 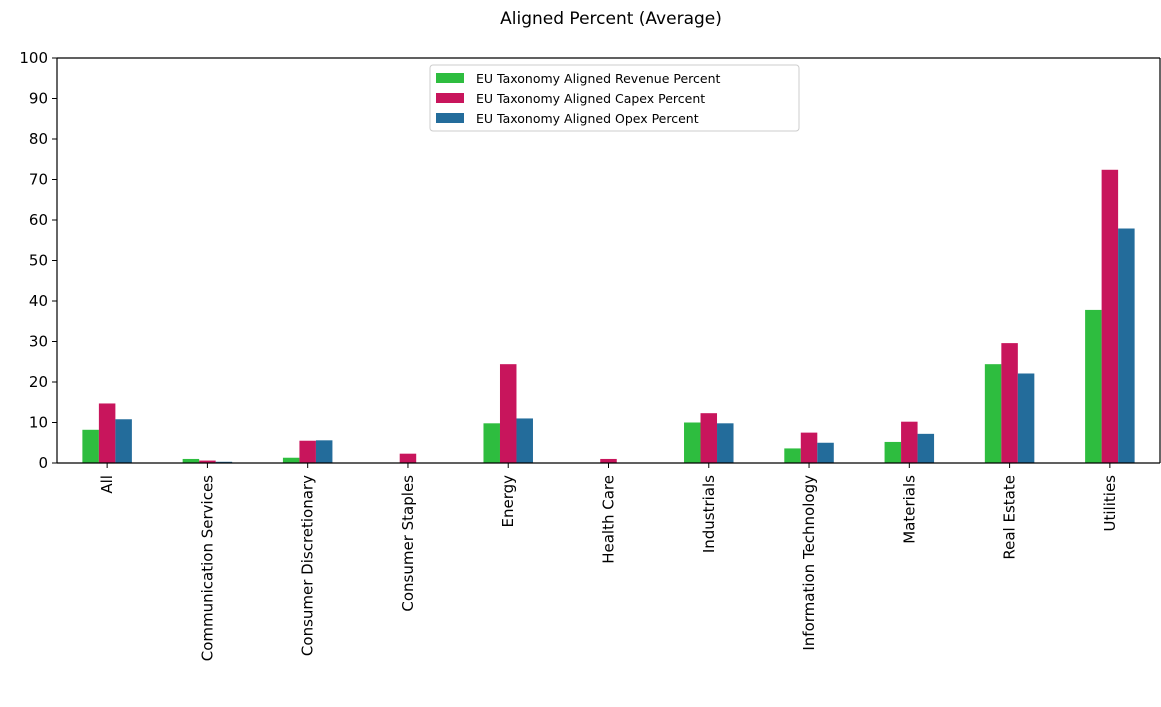 I want to click on legend-label: EU Taxonomy Aligned Revenue Percent, so click(x=598, y=78).